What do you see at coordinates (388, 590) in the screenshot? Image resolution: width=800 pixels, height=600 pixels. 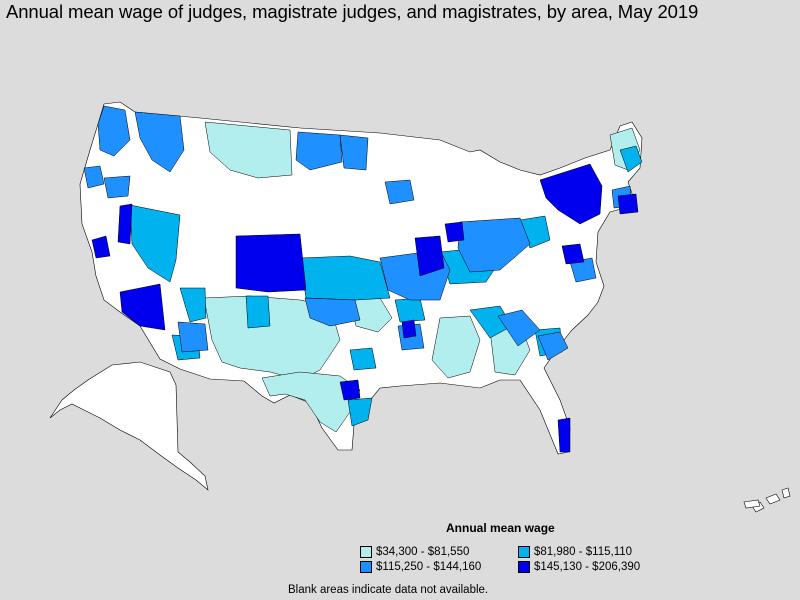 I see `footnote: Blank areas indicate data not available.` at bounding box center [388, 590].